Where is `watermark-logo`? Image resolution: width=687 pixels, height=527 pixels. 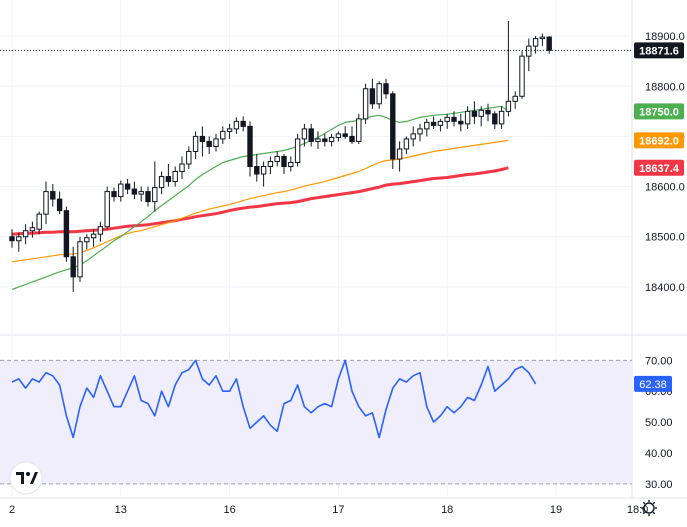 watermark-logo is located at coordinates (26, 478).